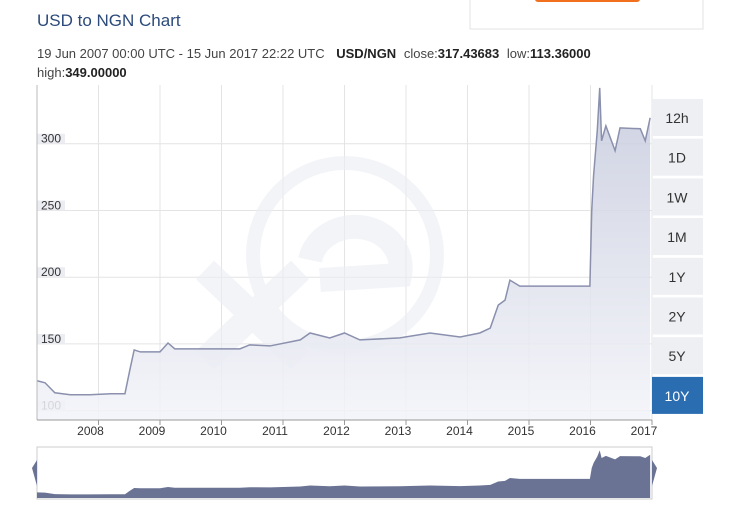 Image resolution: width=733 pixels, height=520 pixels. What do you see at coordinates (459, 431) in the screenshot?
I see `x-tick-label: 2014` at bounding box center [459, 431].